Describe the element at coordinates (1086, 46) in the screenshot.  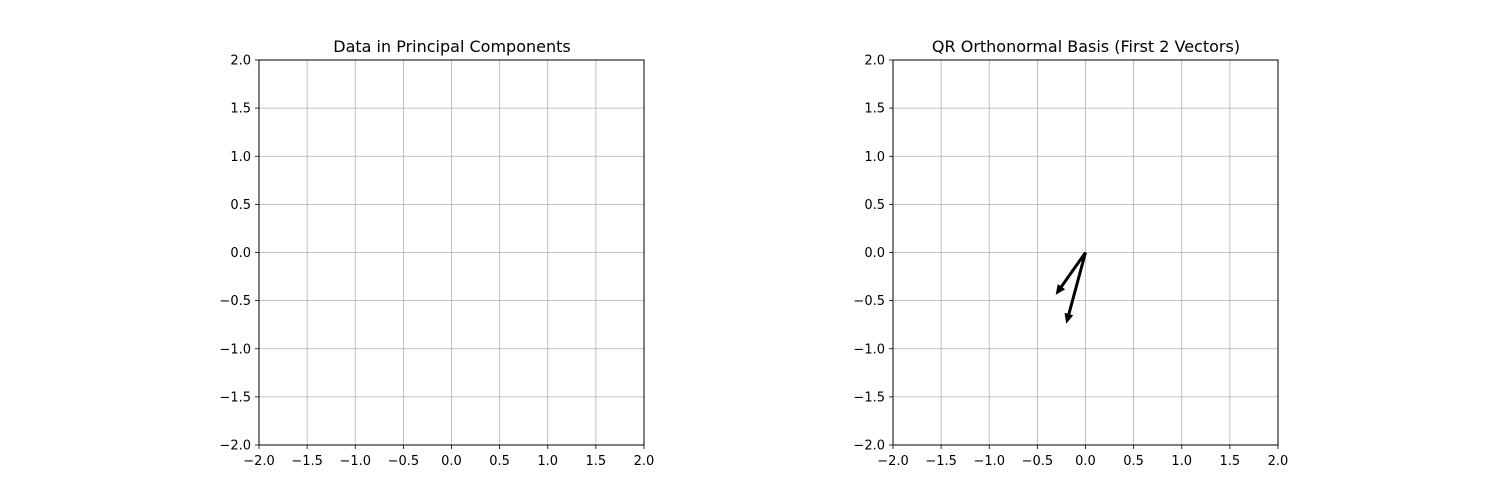
I see `chart-title: QR Orthonormal Basis (First 2 Vectors)` at that location.